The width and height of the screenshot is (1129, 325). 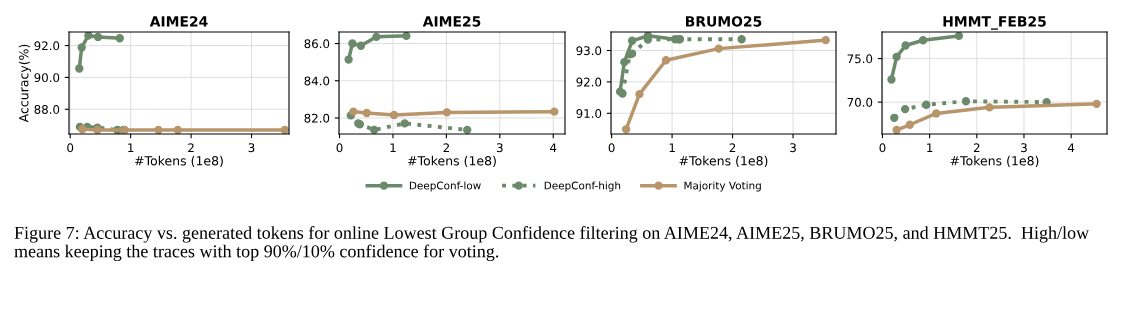 I want to click on caption: Figure 7: Accuracy vs. generated tokens for online Lowest Group Confidence filtering on AIME24, AIME25, BRUMO25, and HMMT25. High/low means keeping the traces with top 90%/10% confidence for voting., so click(x=552, y=244).